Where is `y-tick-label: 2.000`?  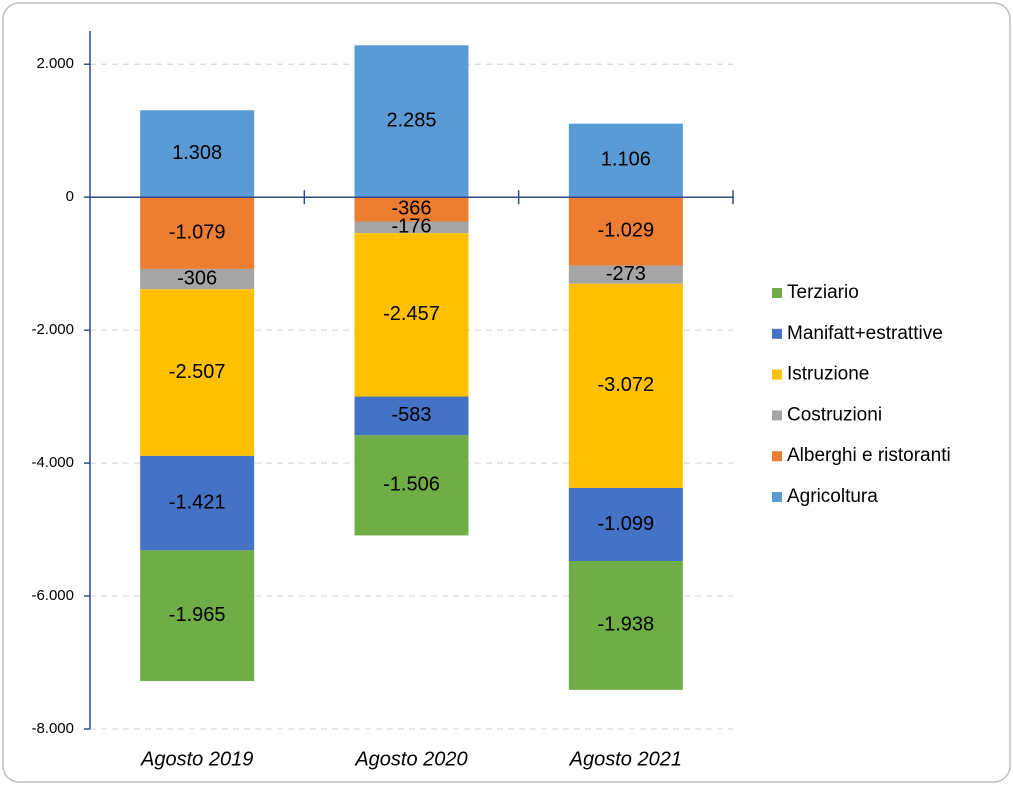
y-tick-label: 2.000 is located at coordinates (55, 63).